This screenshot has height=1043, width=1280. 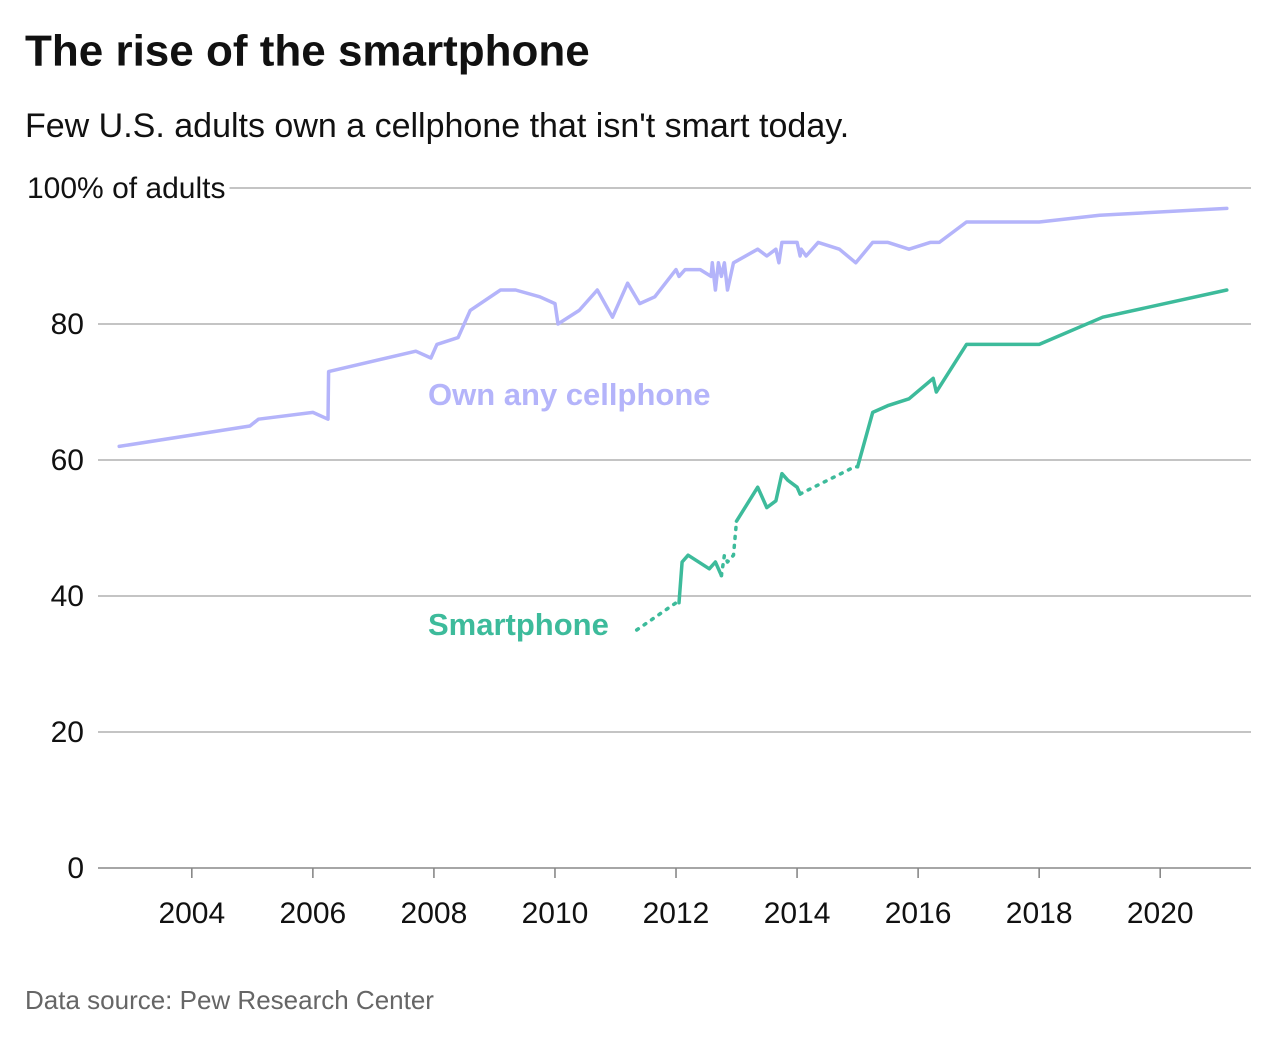 What do you see at coordinates (67, 324) in the screenshot?
I see `y-tick-label: 80` at bounding box center [67, 324].